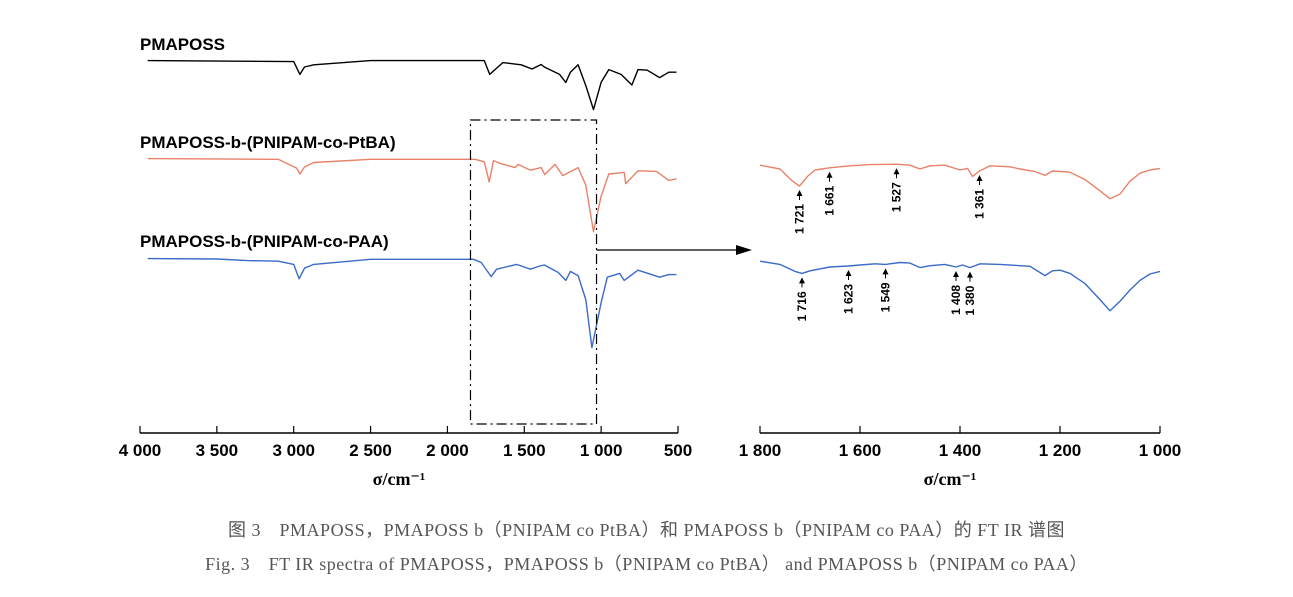 The width and height of the screenshot is (1293, 597). Describe the element at coordinates (849, 299) in the screenshot. I see `peak-annotation-label: 1 623` at that location.